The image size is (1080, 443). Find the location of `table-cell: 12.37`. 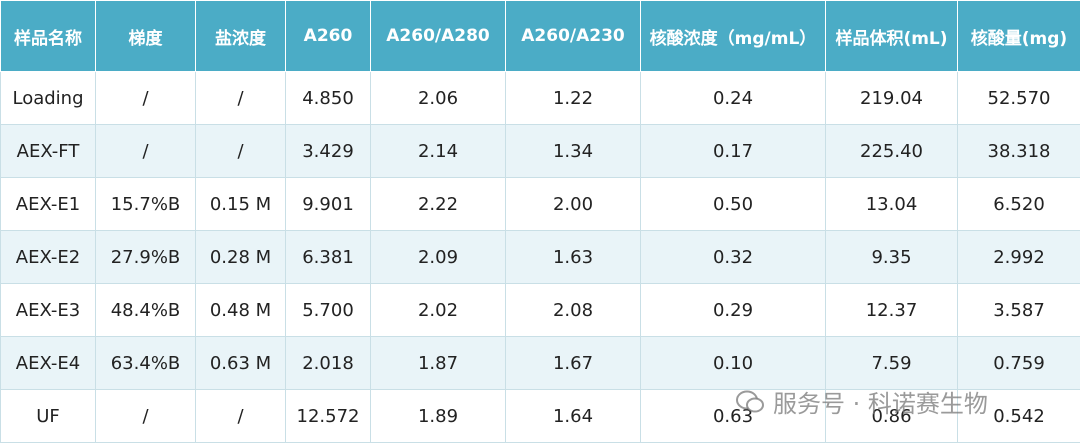

table-cell: 12.37 is located at coordinates (891, 310).